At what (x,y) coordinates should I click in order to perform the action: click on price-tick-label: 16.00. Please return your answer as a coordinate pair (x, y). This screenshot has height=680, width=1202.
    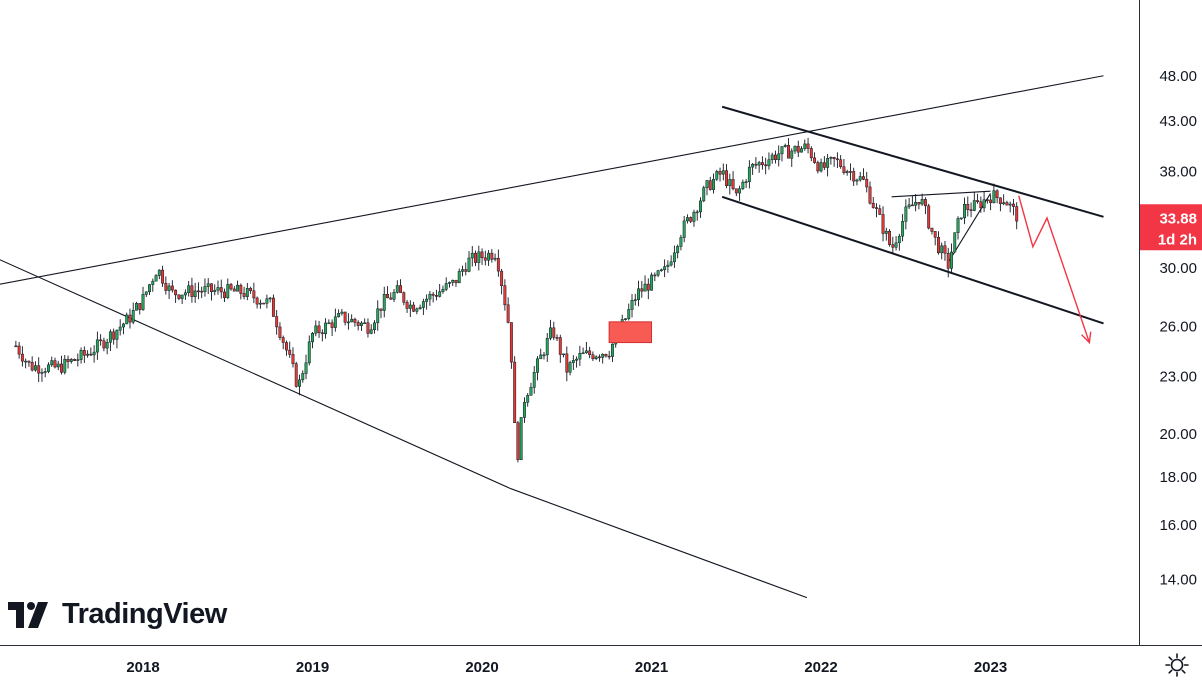
    Looking at the image, I should click on (1178, 525).